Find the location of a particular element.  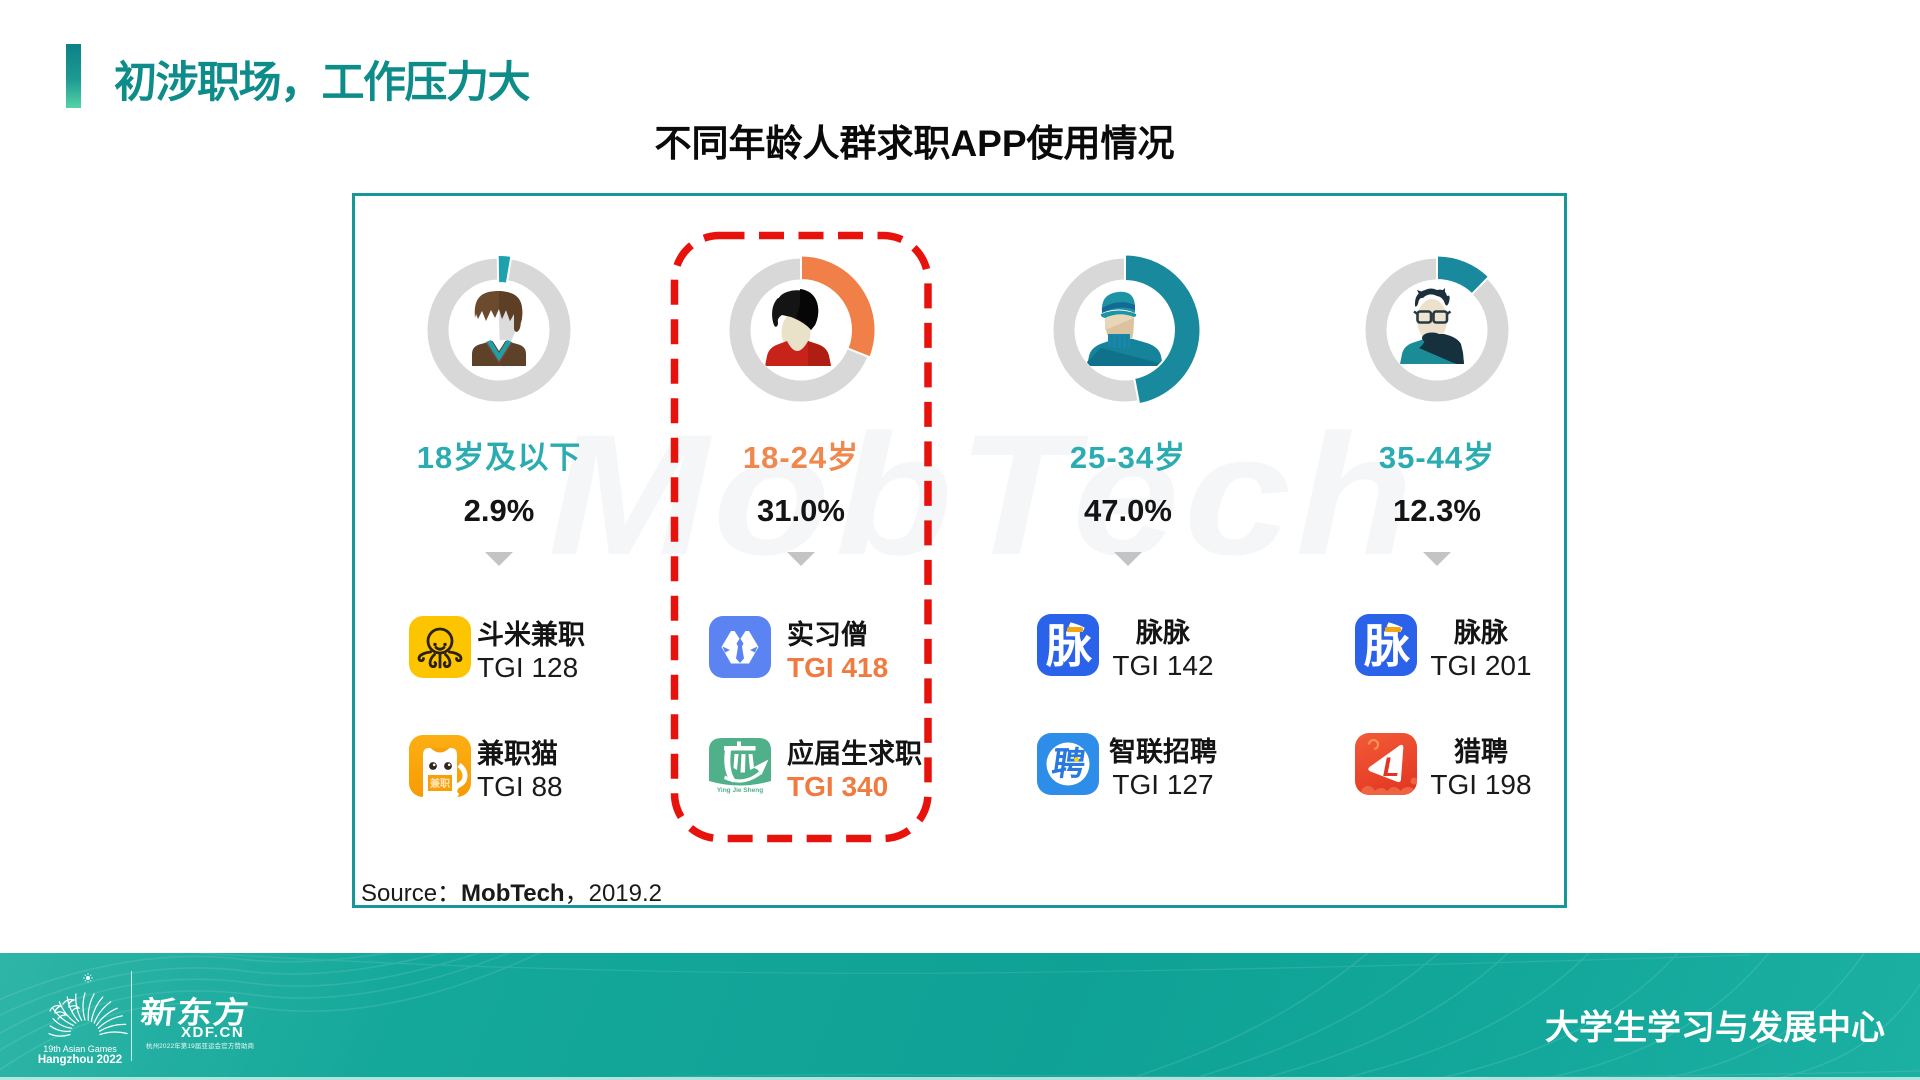

svg-text: 兼职 is located at coordinates (440, 783).